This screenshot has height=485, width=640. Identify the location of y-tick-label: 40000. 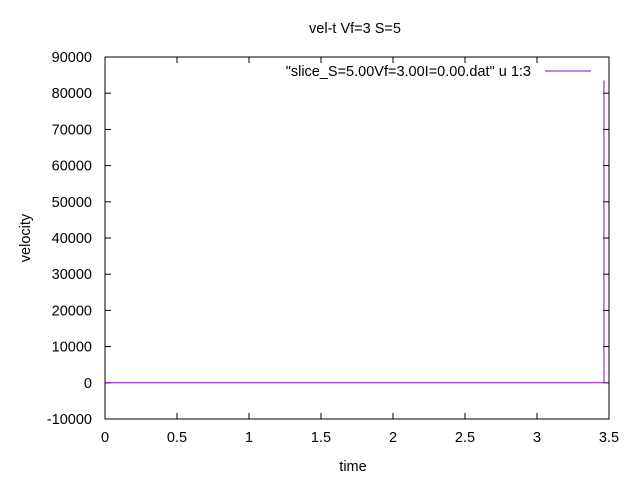
(72, 239).